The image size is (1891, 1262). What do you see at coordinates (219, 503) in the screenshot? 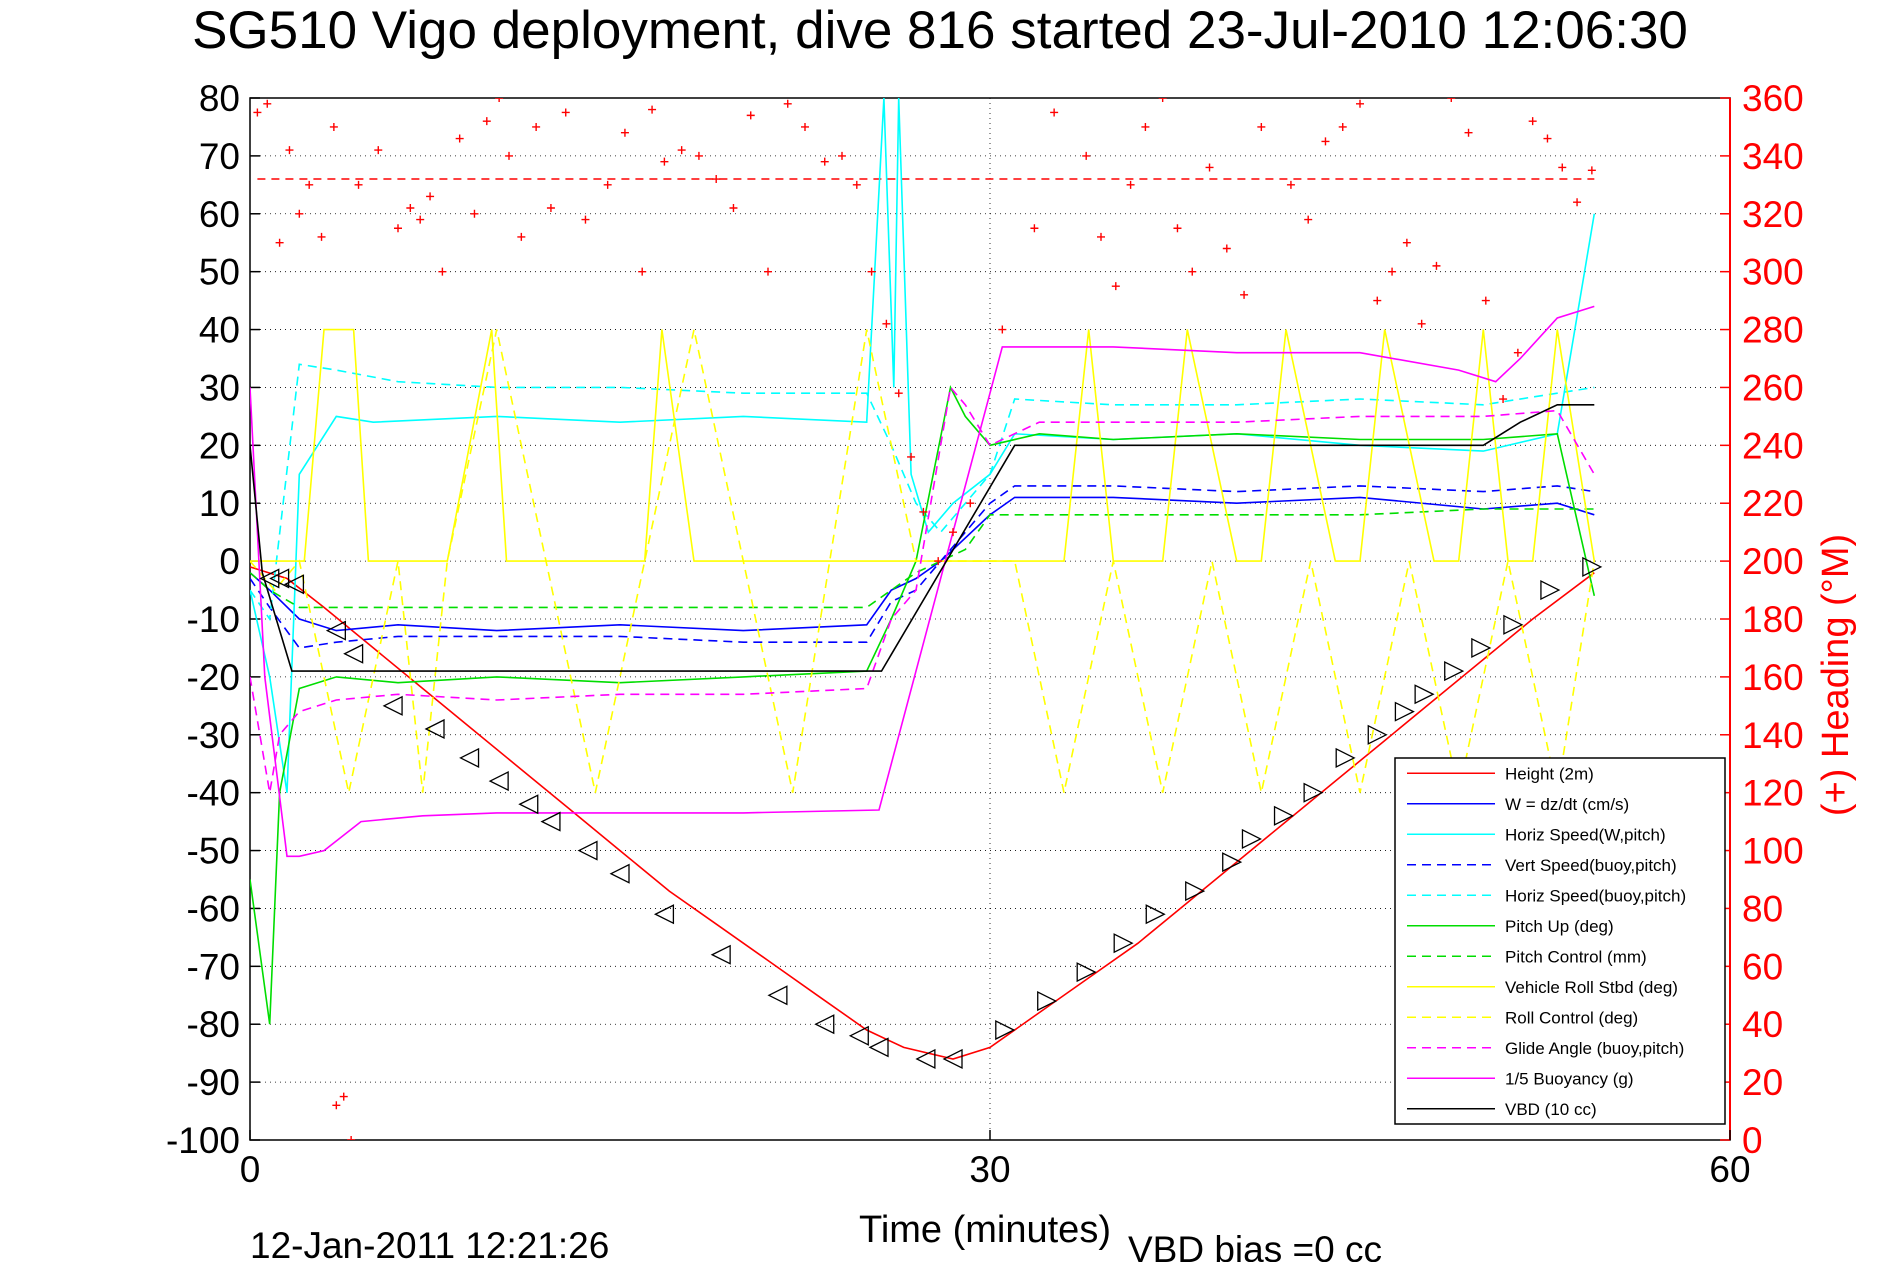
I see `y-tick-label: 10` at bounding box center [219, 503].